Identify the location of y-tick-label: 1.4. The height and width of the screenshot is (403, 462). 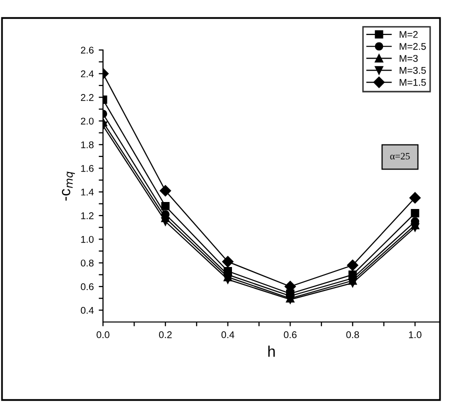
(87, 192).